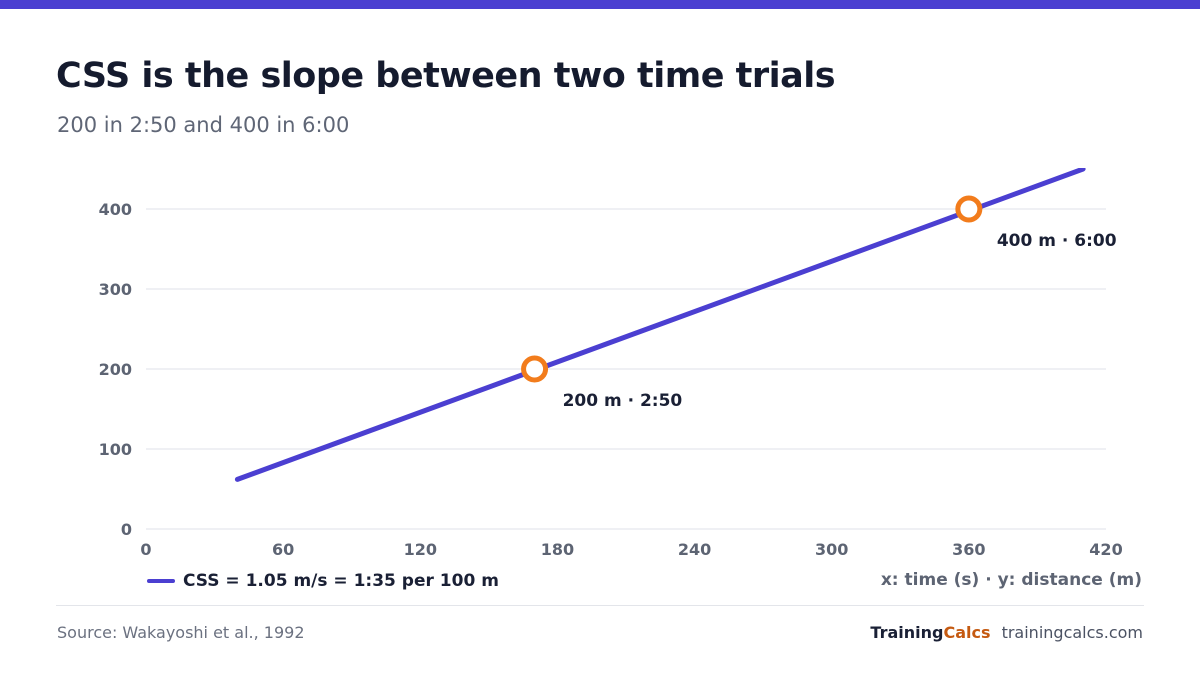 This screenshot has height=675, width=1200. Describe the element at coordinates (161, 581) in the screenshot. I see `legend-swatch` at that location.